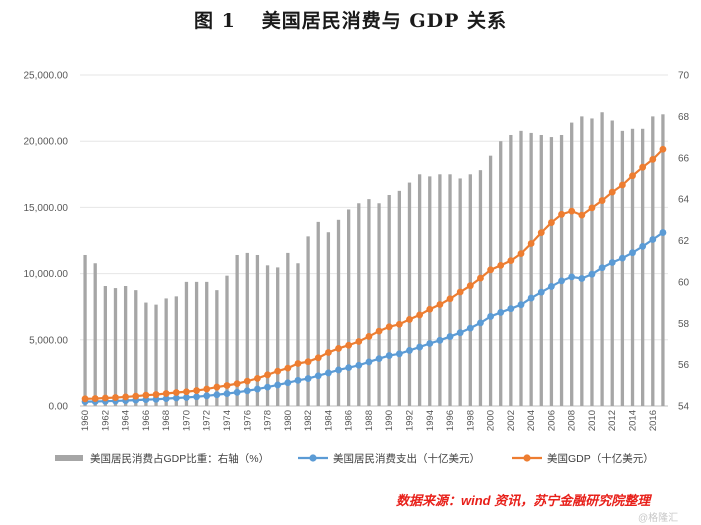 The image size is (701, 525). I want to click on x-axis-tick-label: 2012, so click(612, 420).